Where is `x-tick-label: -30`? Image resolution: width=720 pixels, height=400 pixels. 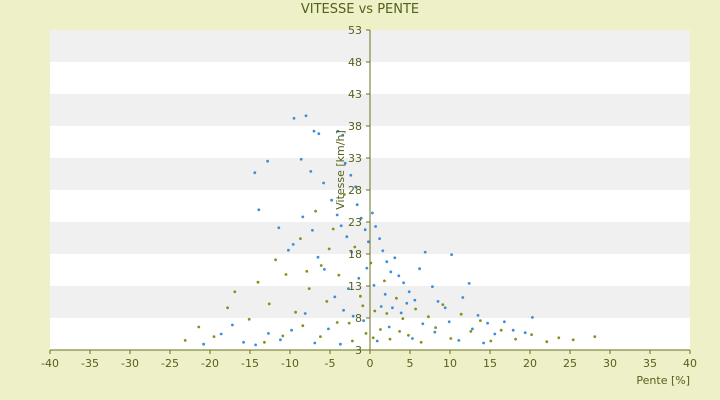 x-tick-label: -30 is located at coordinates (130, 363).